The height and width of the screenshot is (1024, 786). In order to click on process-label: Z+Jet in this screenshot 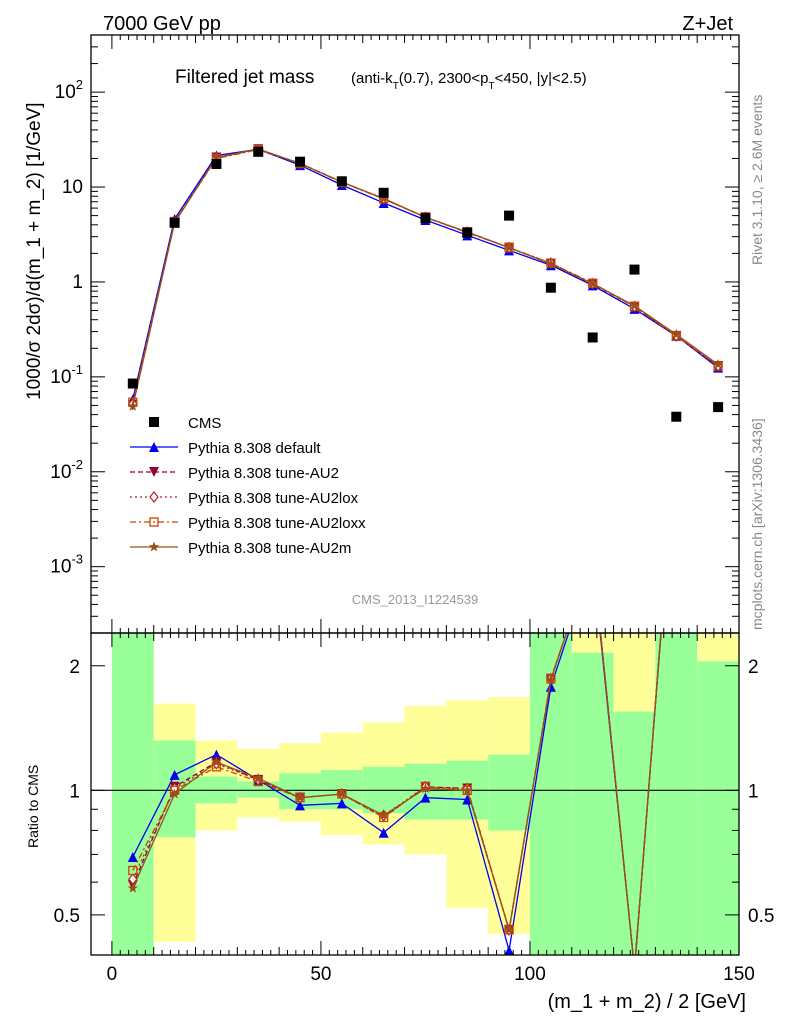, I will do `click(707, 24)`.